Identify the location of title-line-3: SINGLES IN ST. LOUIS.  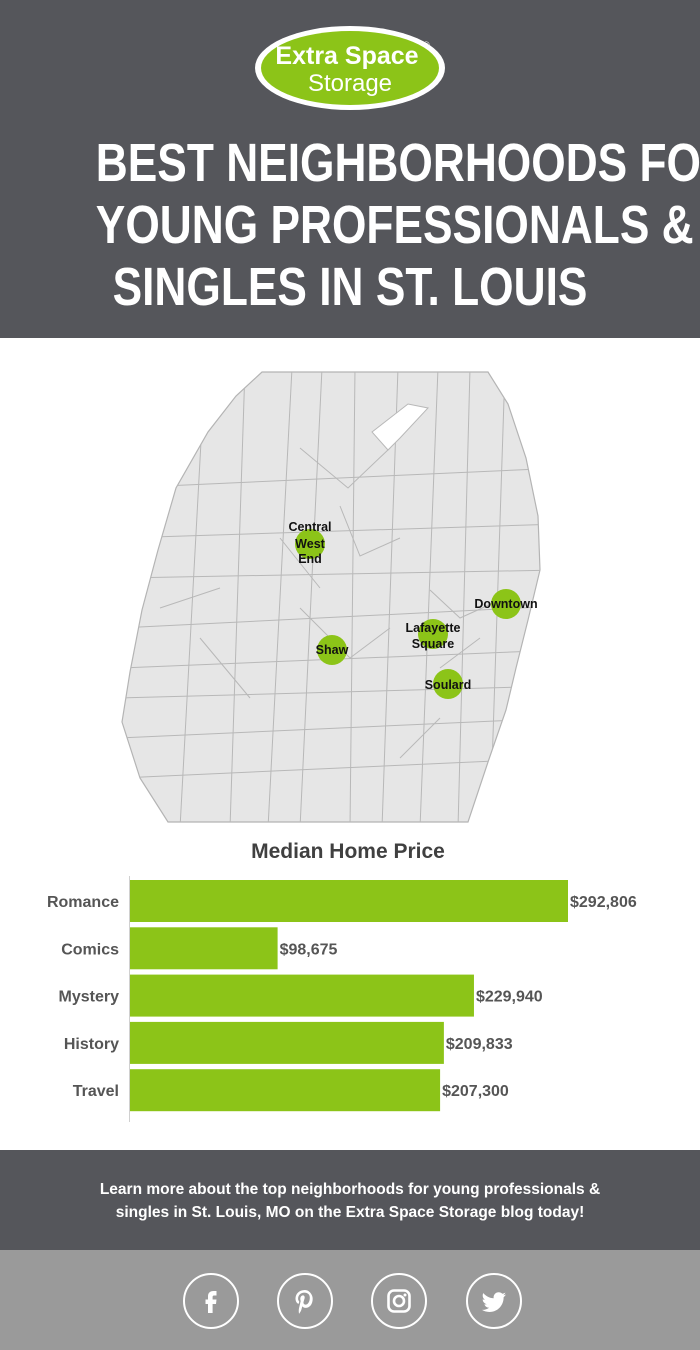
(350, 287).